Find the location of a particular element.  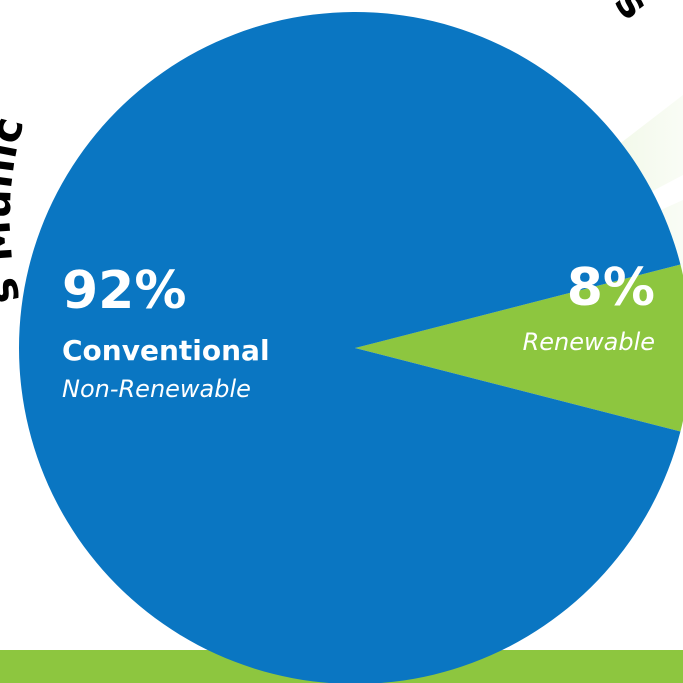

slice-label-conventional-sub: Non-Renewable is located at coordinates (156, 389).